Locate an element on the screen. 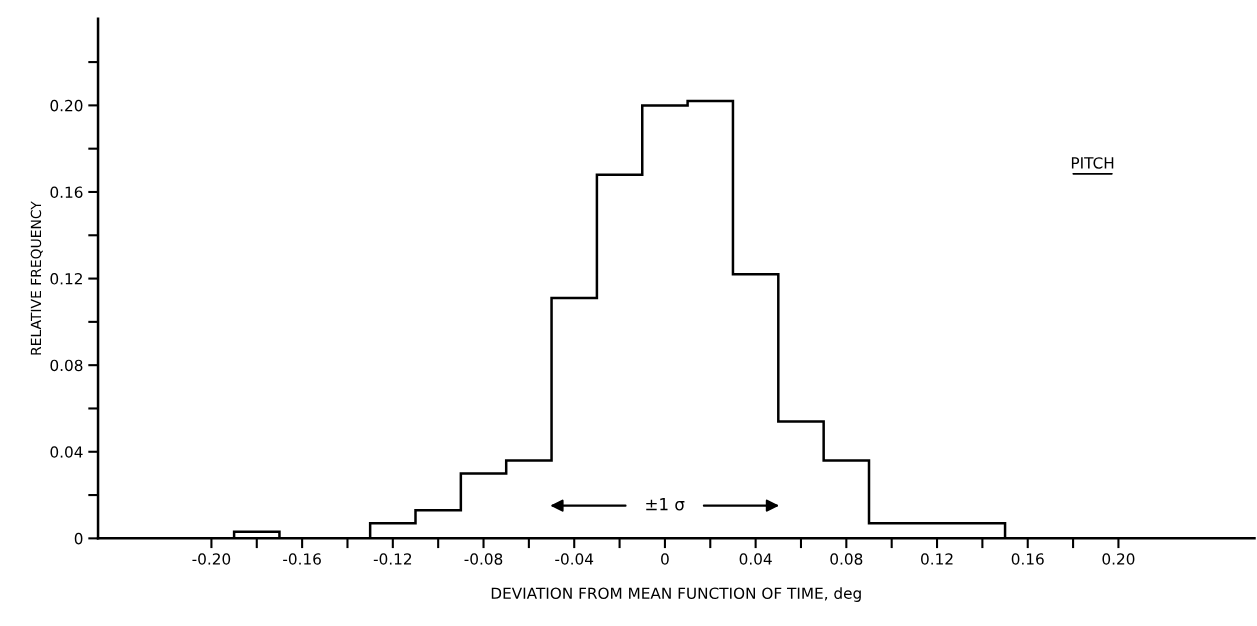  y-tick-label: 0.04 is located at coordinates (66, 452).